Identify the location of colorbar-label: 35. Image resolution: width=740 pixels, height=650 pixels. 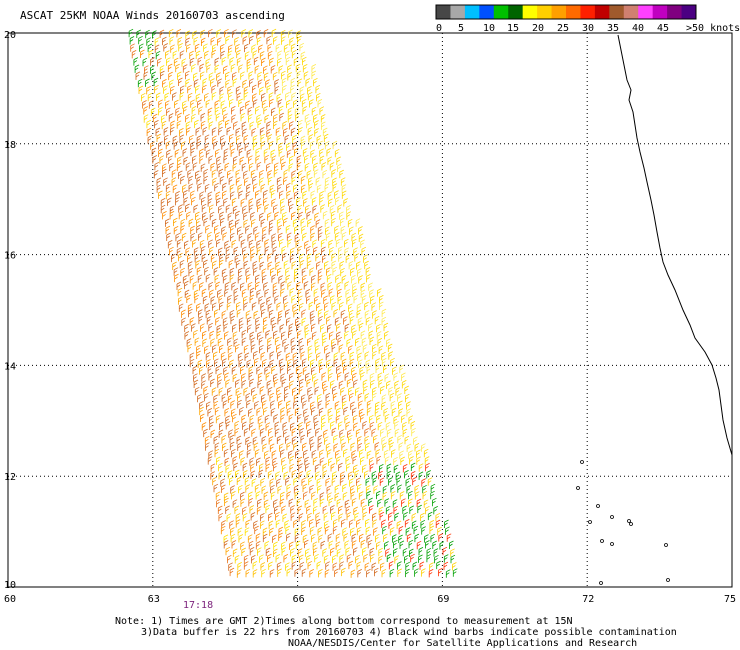
(613, 28).